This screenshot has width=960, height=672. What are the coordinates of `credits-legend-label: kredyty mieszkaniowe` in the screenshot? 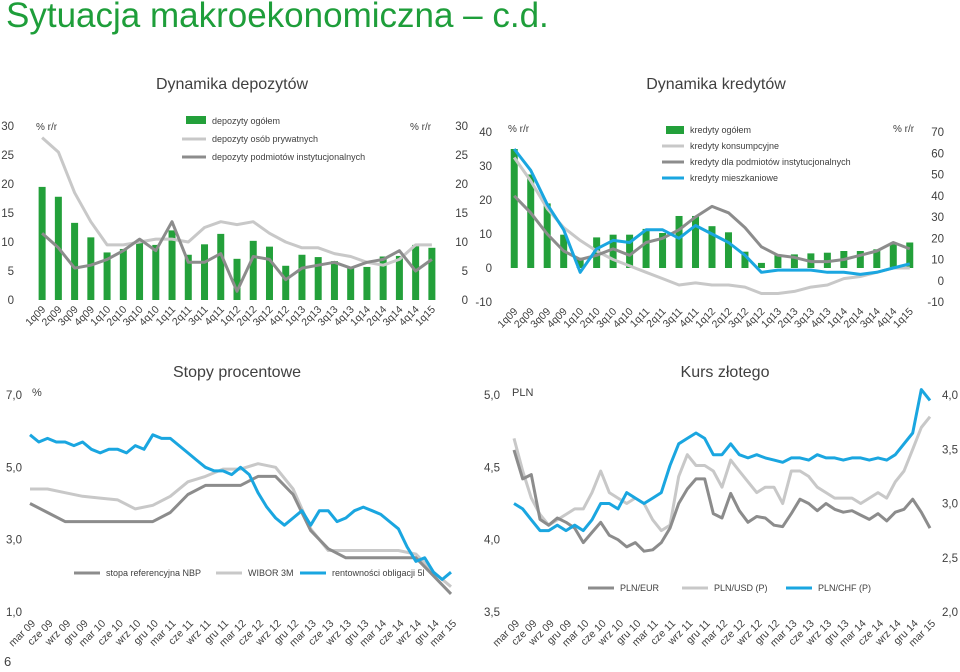 It's located at (734, 178).